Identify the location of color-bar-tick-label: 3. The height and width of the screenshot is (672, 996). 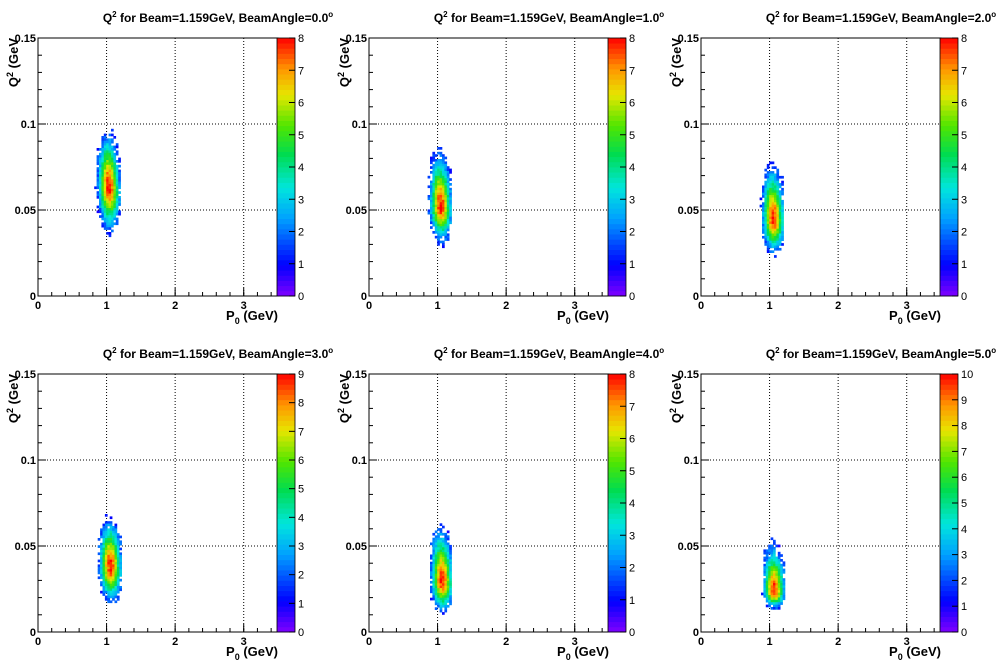
(301, 200).